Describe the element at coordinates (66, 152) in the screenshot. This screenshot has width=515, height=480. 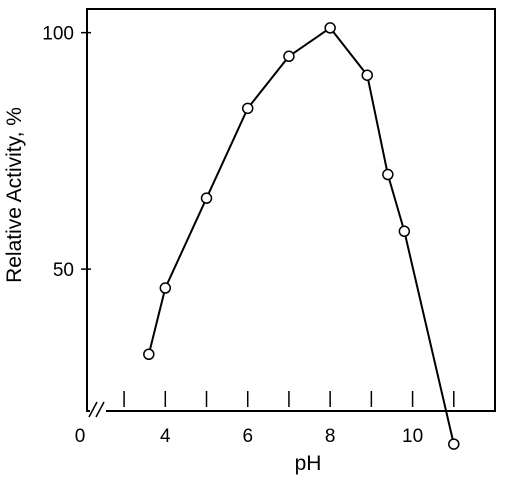
I see `y-axis-ticks: 50 100` at that location.